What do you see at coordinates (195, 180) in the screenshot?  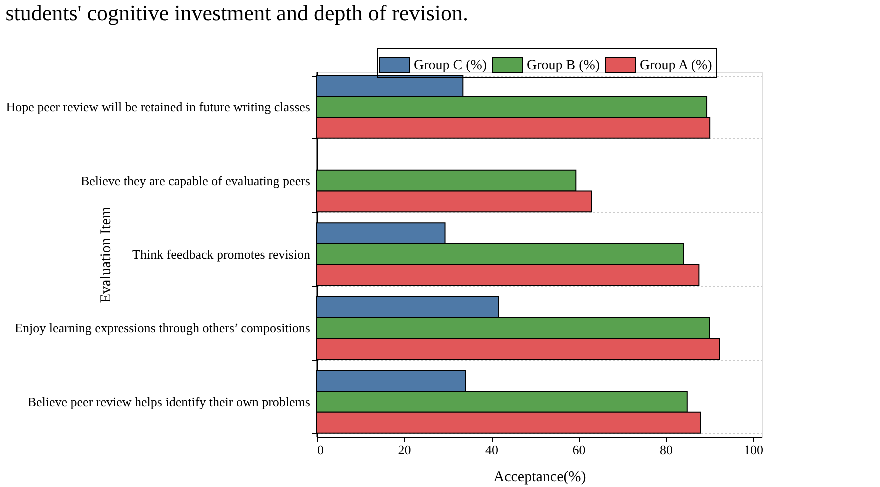 I see `y-tick-label: Believe they are capable of evaluating peers` at bounding box center [195, 180].